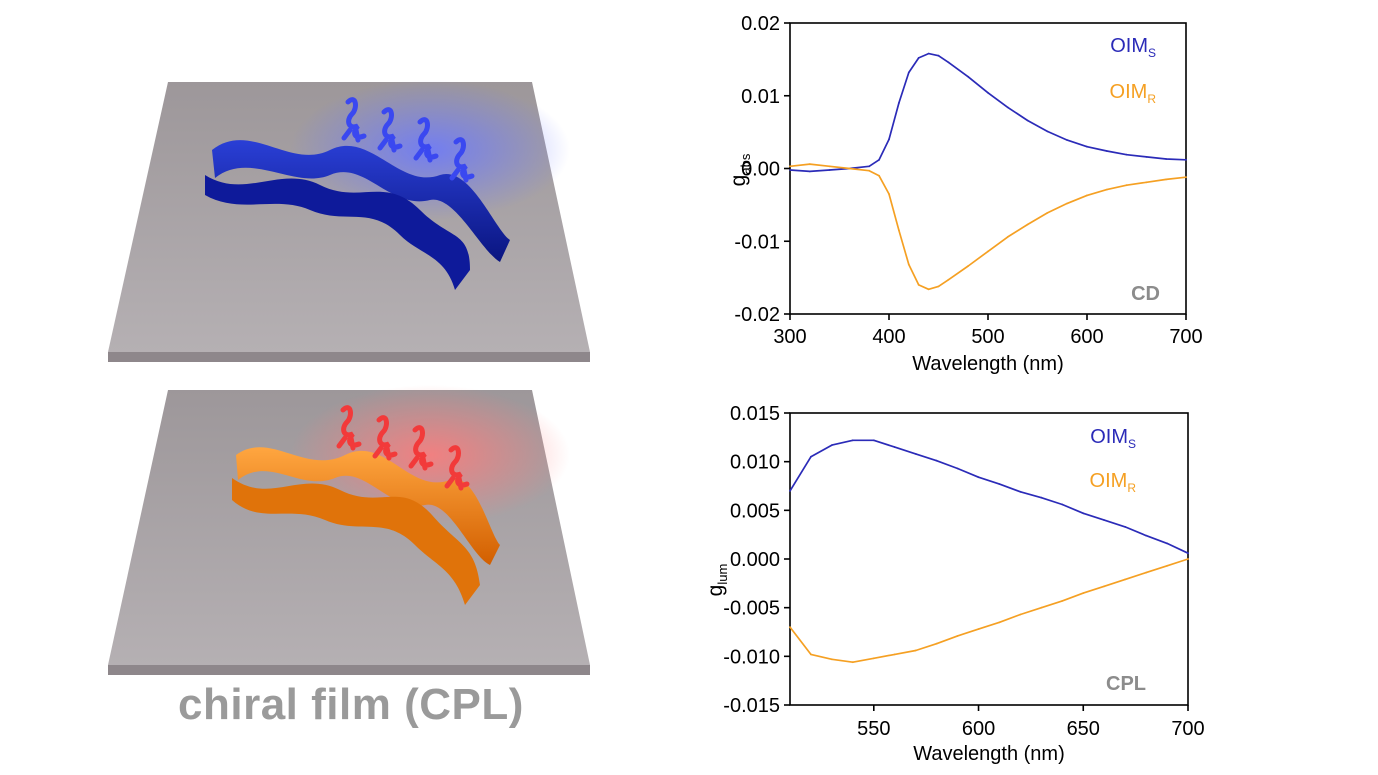 This screenshot has width=1378, height=775. Describe the element at coordinates (1145, 294) in the screenshot. I see `panel-tag: CD` at that location.